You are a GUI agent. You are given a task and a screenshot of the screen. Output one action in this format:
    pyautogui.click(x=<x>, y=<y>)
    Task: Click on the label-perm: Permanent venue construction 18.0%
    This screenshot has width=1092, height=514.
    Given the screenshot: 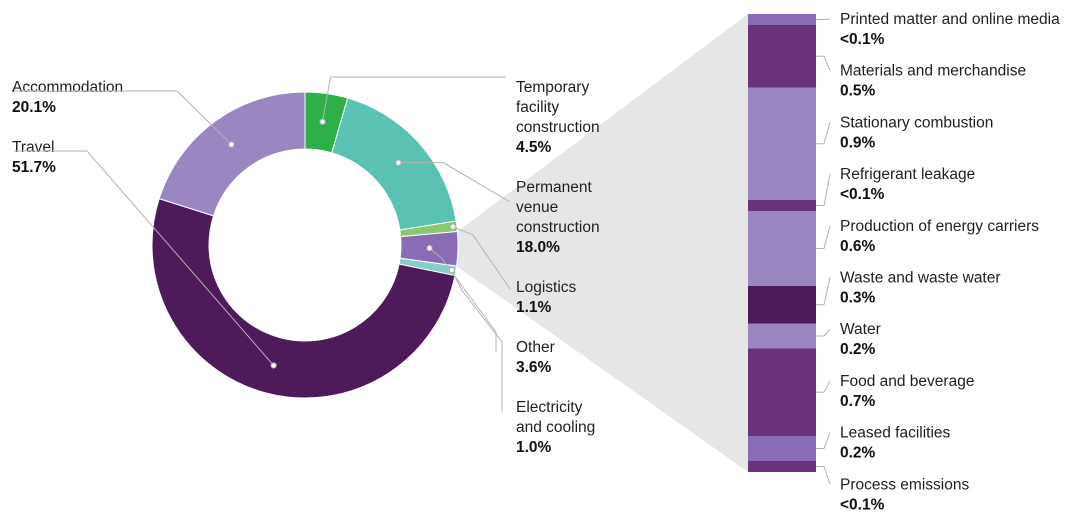 What is the action you would take?
    pyautogui.click(x=558, y=217)
    